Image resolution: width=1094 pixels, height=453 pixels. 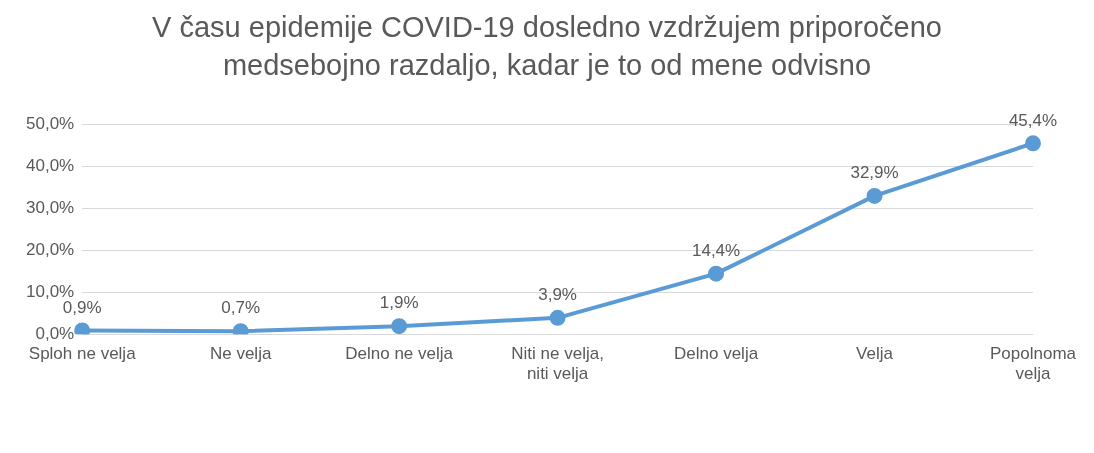 What do you see at coordinates (399, 303) in the screenshot?
I see `data-label: 1,9%` at bounding box center [399, 303].